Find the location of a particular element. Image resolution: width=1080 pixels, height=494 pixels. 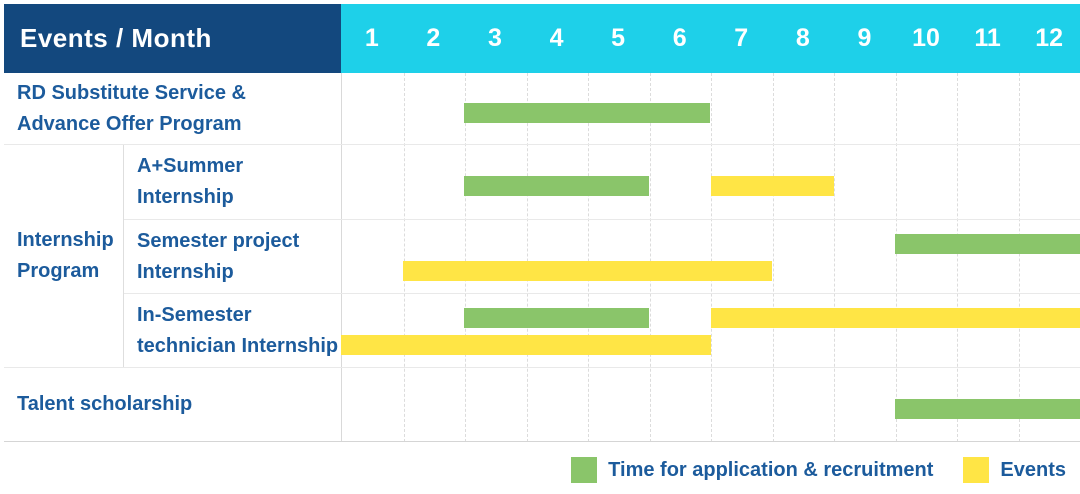

month-label: 11 is located at coordinates (987, 38).